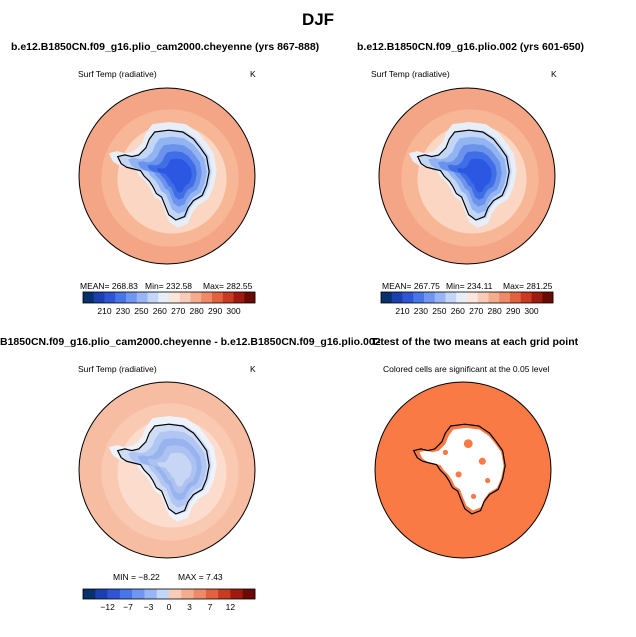 Image resolution: width=636 pixels, height=637 pixels. Describe the element at coordinates (178, 311) in the screenshot. I see `colorbar-tick-label: 270` at that location.